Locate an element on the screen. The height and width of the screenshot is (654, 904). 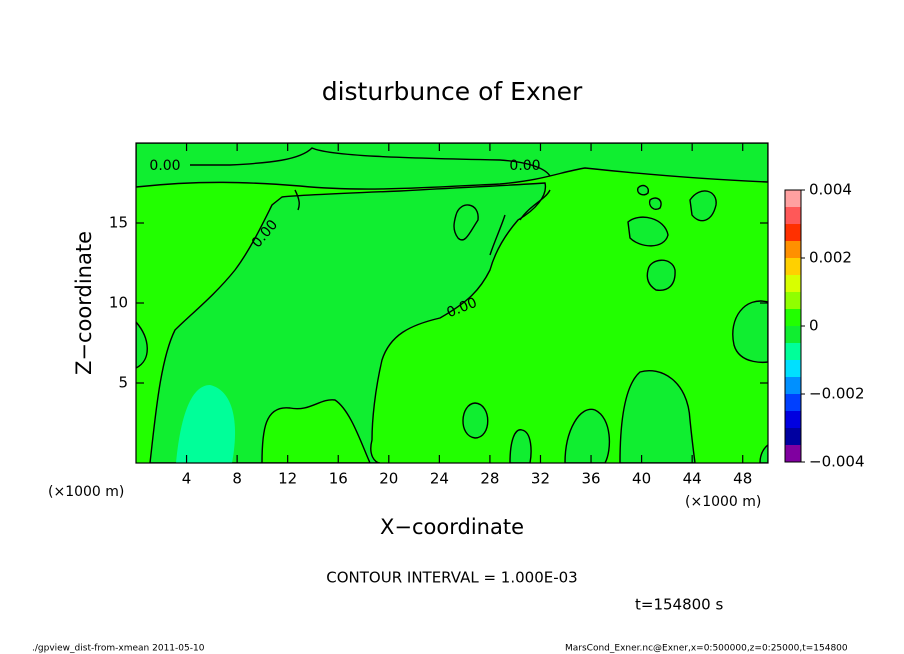
x-tick-label: 12 is located at coordinates (287, 479).